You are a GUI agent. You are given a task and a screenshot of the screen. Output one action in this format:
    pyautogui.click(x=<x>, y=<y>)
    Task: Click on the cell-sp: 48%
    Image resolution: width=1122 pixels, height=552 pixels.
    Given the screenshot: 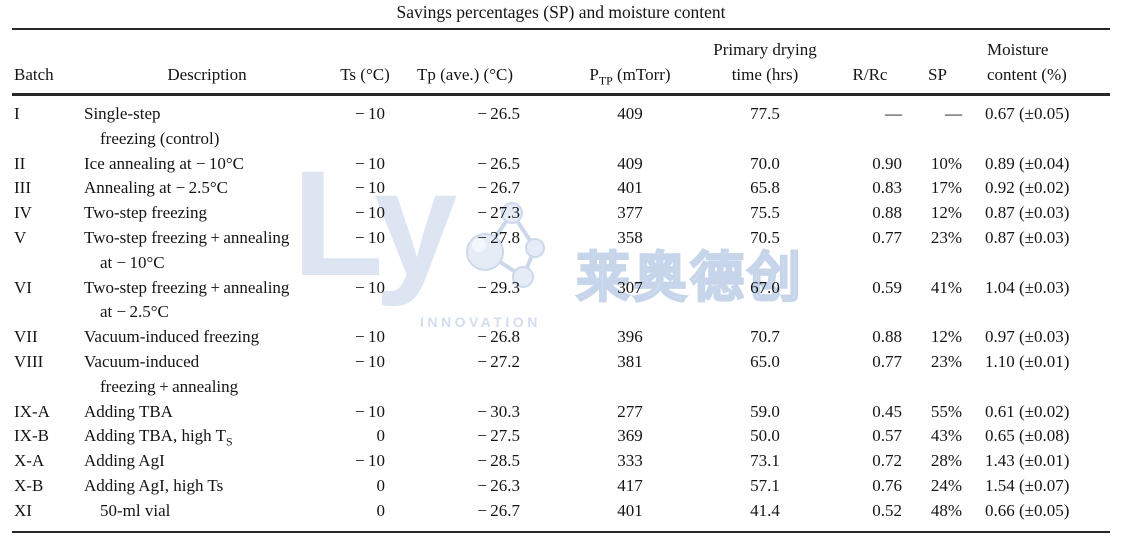 What is the action you would take?
    pyautogui.click(x=946, y=510)
    